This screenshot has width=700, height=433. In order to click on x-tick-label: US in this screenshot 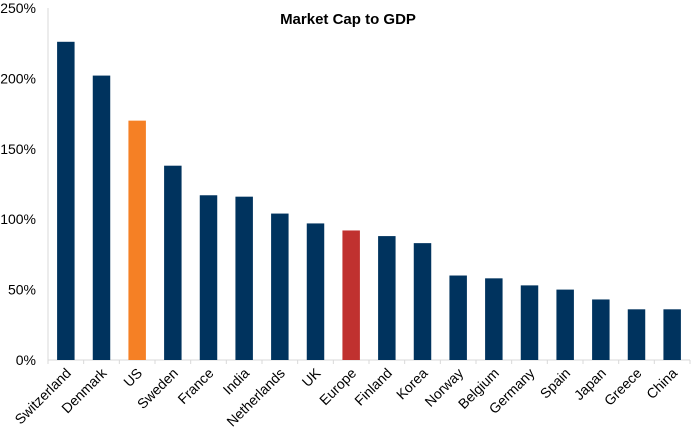, I will do `click(132, 377)`.